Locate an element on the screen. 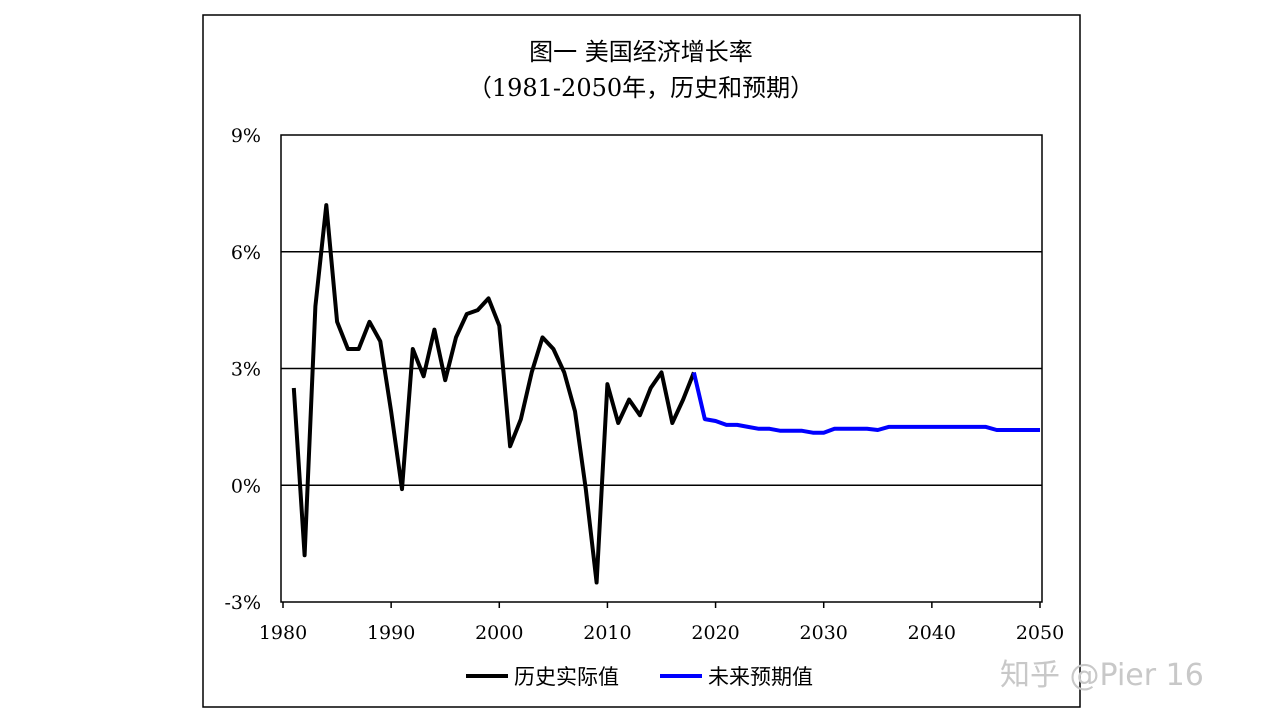 This screenshot has height=720, width=1280. chart-subtitle: （1981-2050年，历史和预期） is located at coordinates (641, 88).